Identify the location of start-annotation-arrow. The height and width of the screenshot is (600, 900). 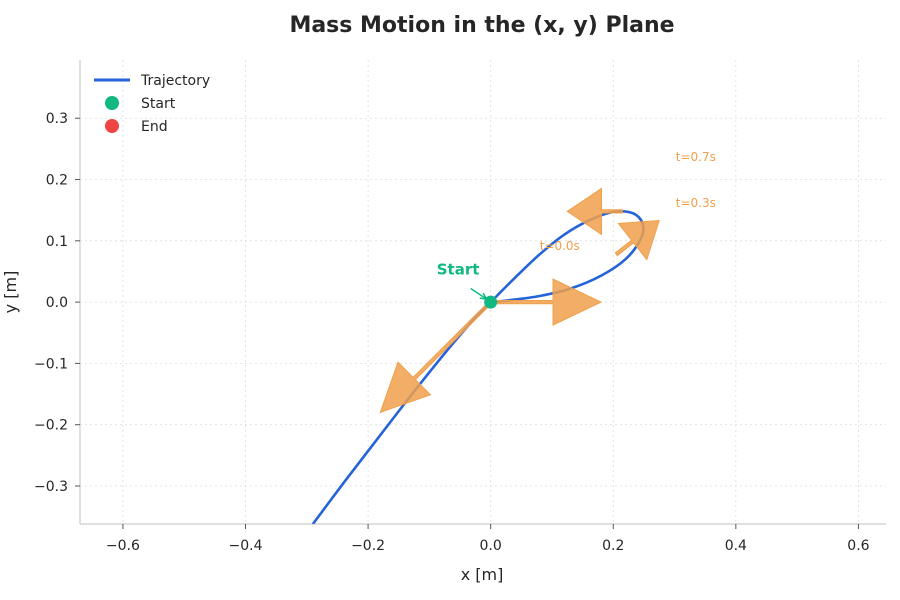
(479, 293).